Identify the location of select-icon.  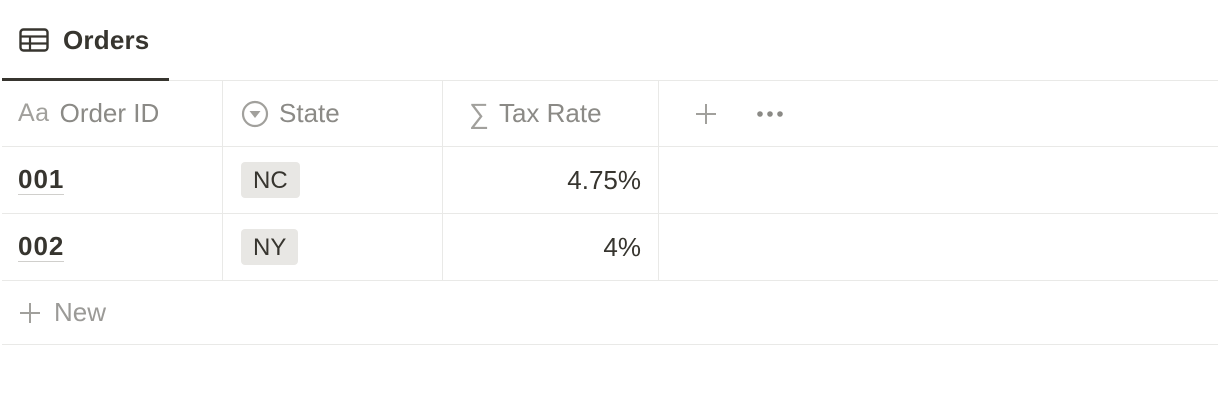
(255, 114).